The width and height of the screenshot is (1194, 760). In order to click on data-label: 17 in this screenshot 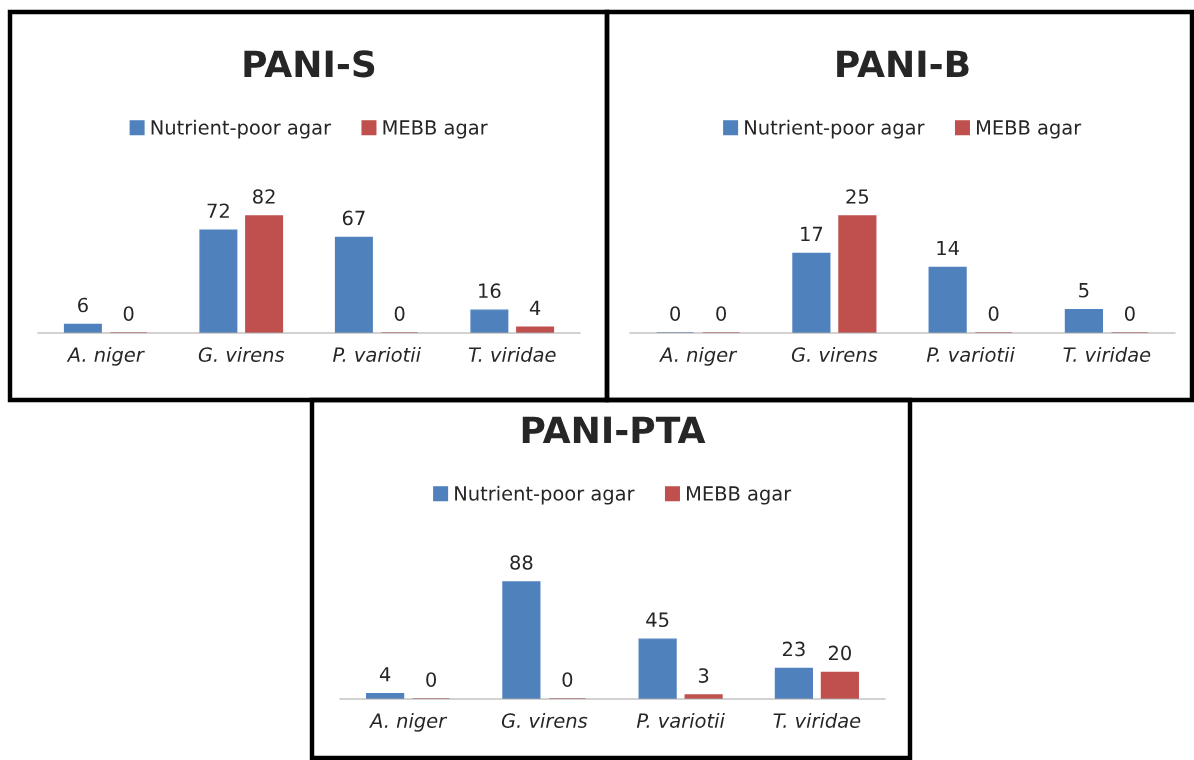, I will do `click(812, 234)`.